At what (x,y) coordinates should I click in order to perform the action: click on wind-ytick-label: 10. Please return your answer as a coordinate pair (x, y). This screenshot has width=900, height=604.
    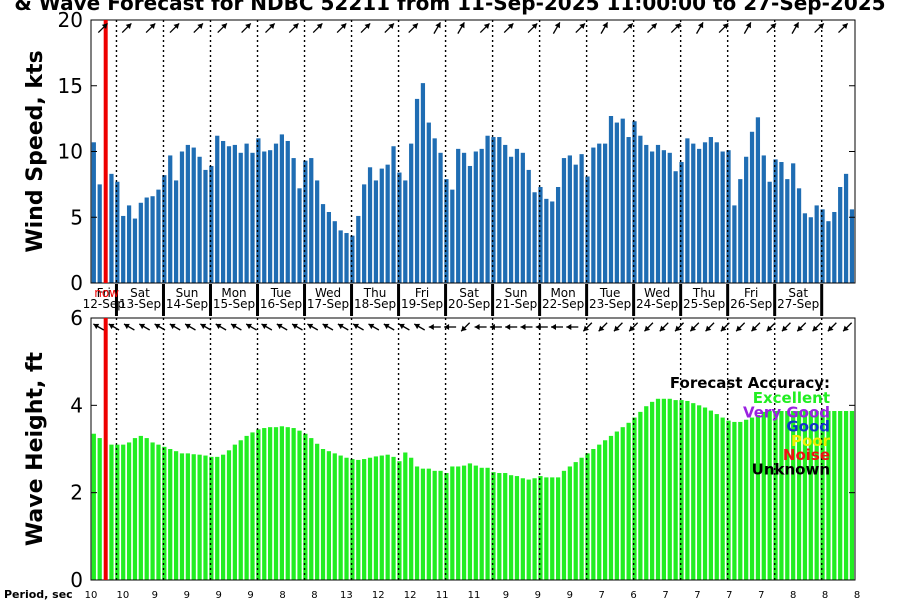
    Looking at the image, I should click on (70, 152).